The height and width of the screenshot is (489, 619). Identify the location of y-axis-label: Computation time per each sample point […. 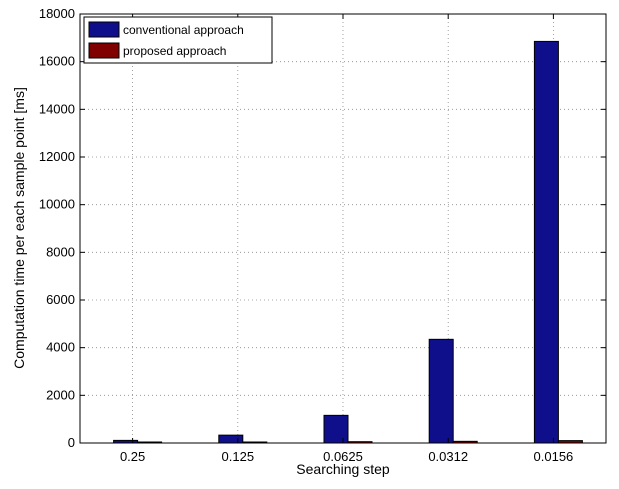
(19, 228).